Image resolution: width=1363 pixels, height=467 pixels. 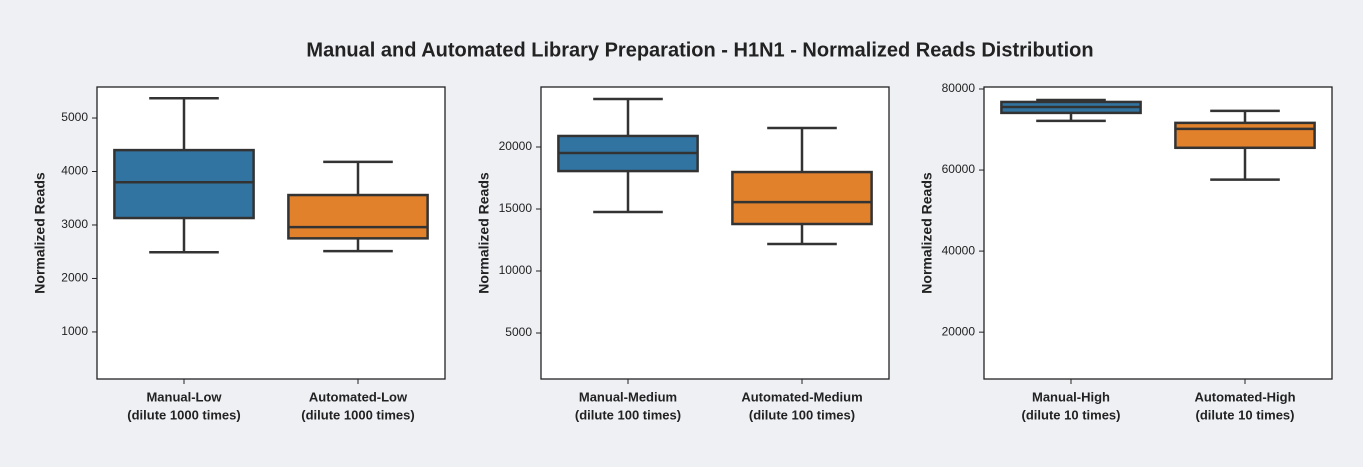 What do you see at coordinates (959, 250) in the screenshot?
I see `y-tick-label: 40000` at bounding box center [959, 250].